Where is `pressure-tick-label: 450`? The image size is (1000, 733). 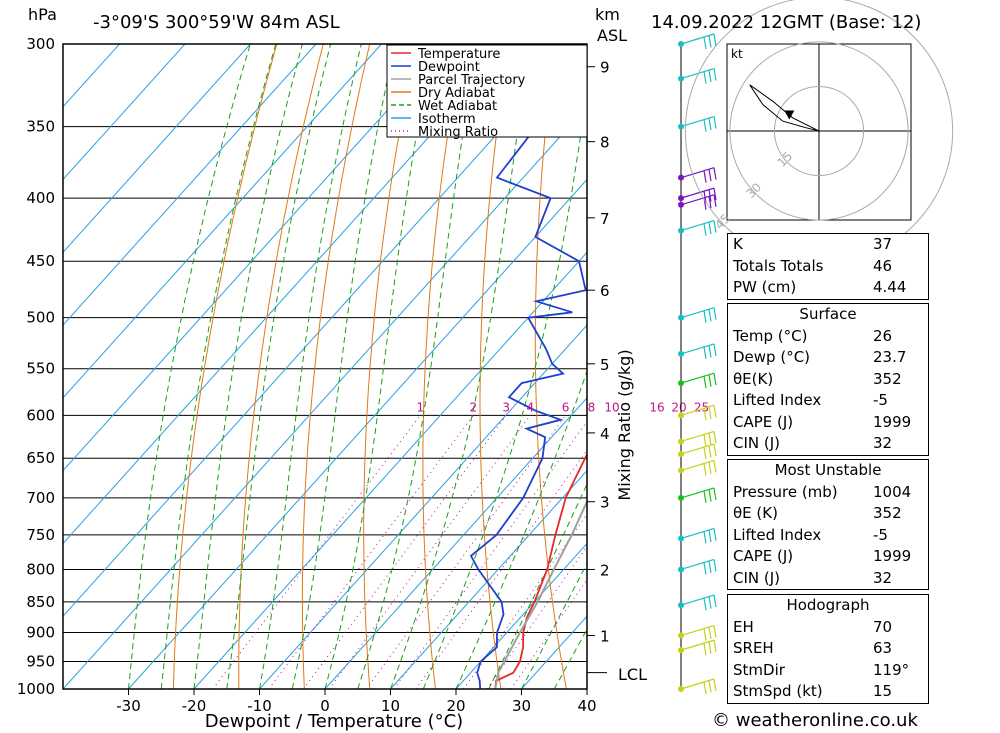
pressure-tick-label: 450 is located at coordinates (40, 261).